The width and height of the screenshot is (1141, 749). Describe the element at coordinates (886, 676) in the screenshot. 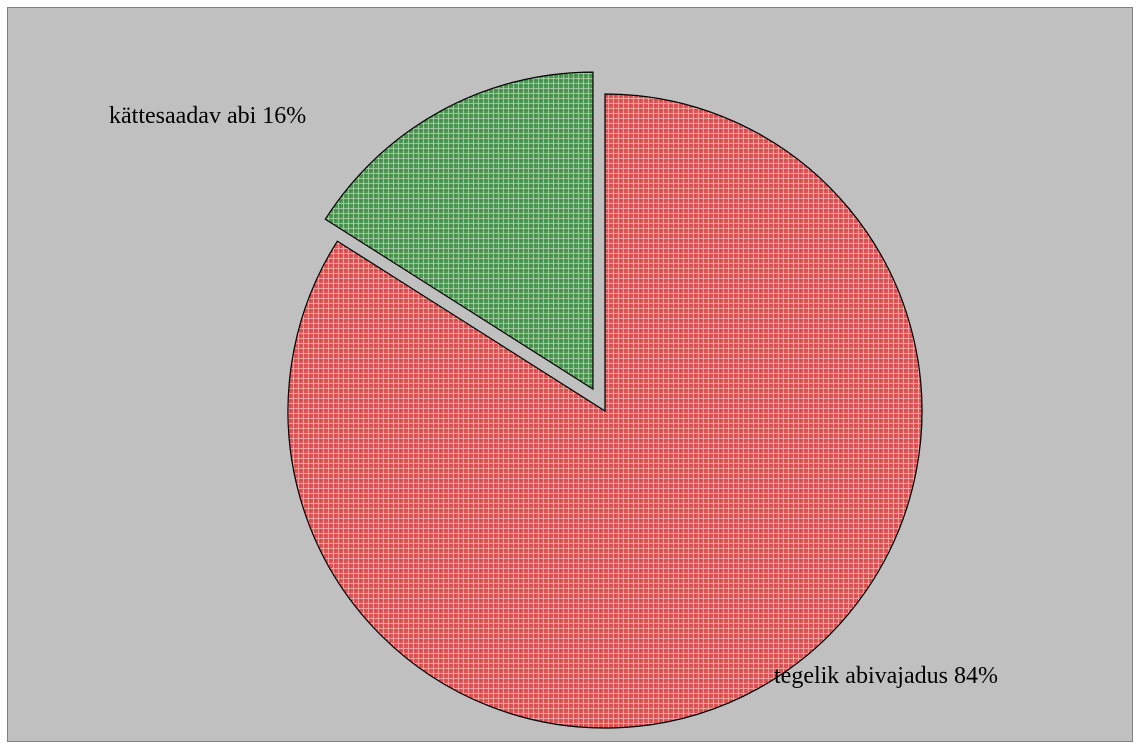

I see `slice-label-actual-need: tegelik abivajadus 84%` at that location.